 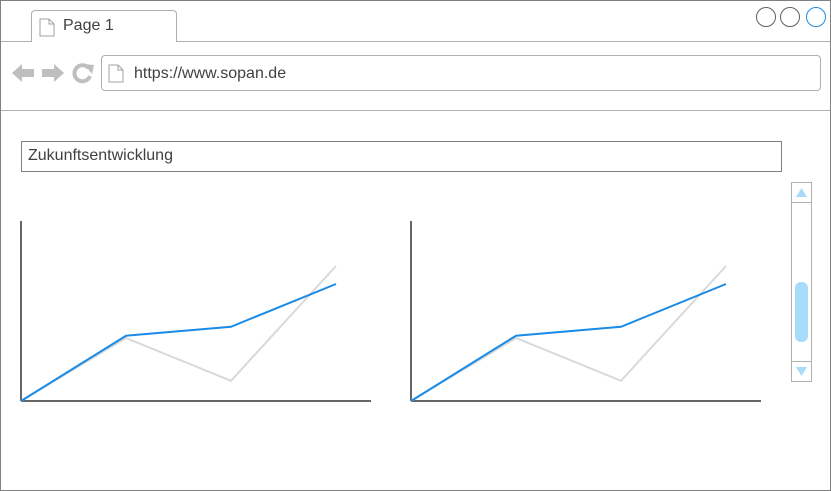 What do you see at coordinates (415, 21) in the screenshot?
I see `tab-bar: Page 1` at bounding box center [415, 21].